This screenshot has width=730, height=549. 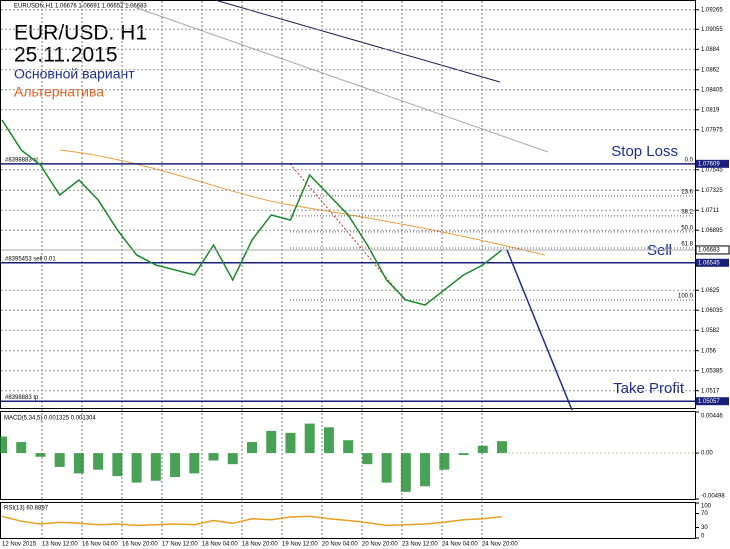 What do you see at coordinates (707, 454) in the screenshot?
I see `y-tick-label: 0.00` at bounding box center [707, 454].